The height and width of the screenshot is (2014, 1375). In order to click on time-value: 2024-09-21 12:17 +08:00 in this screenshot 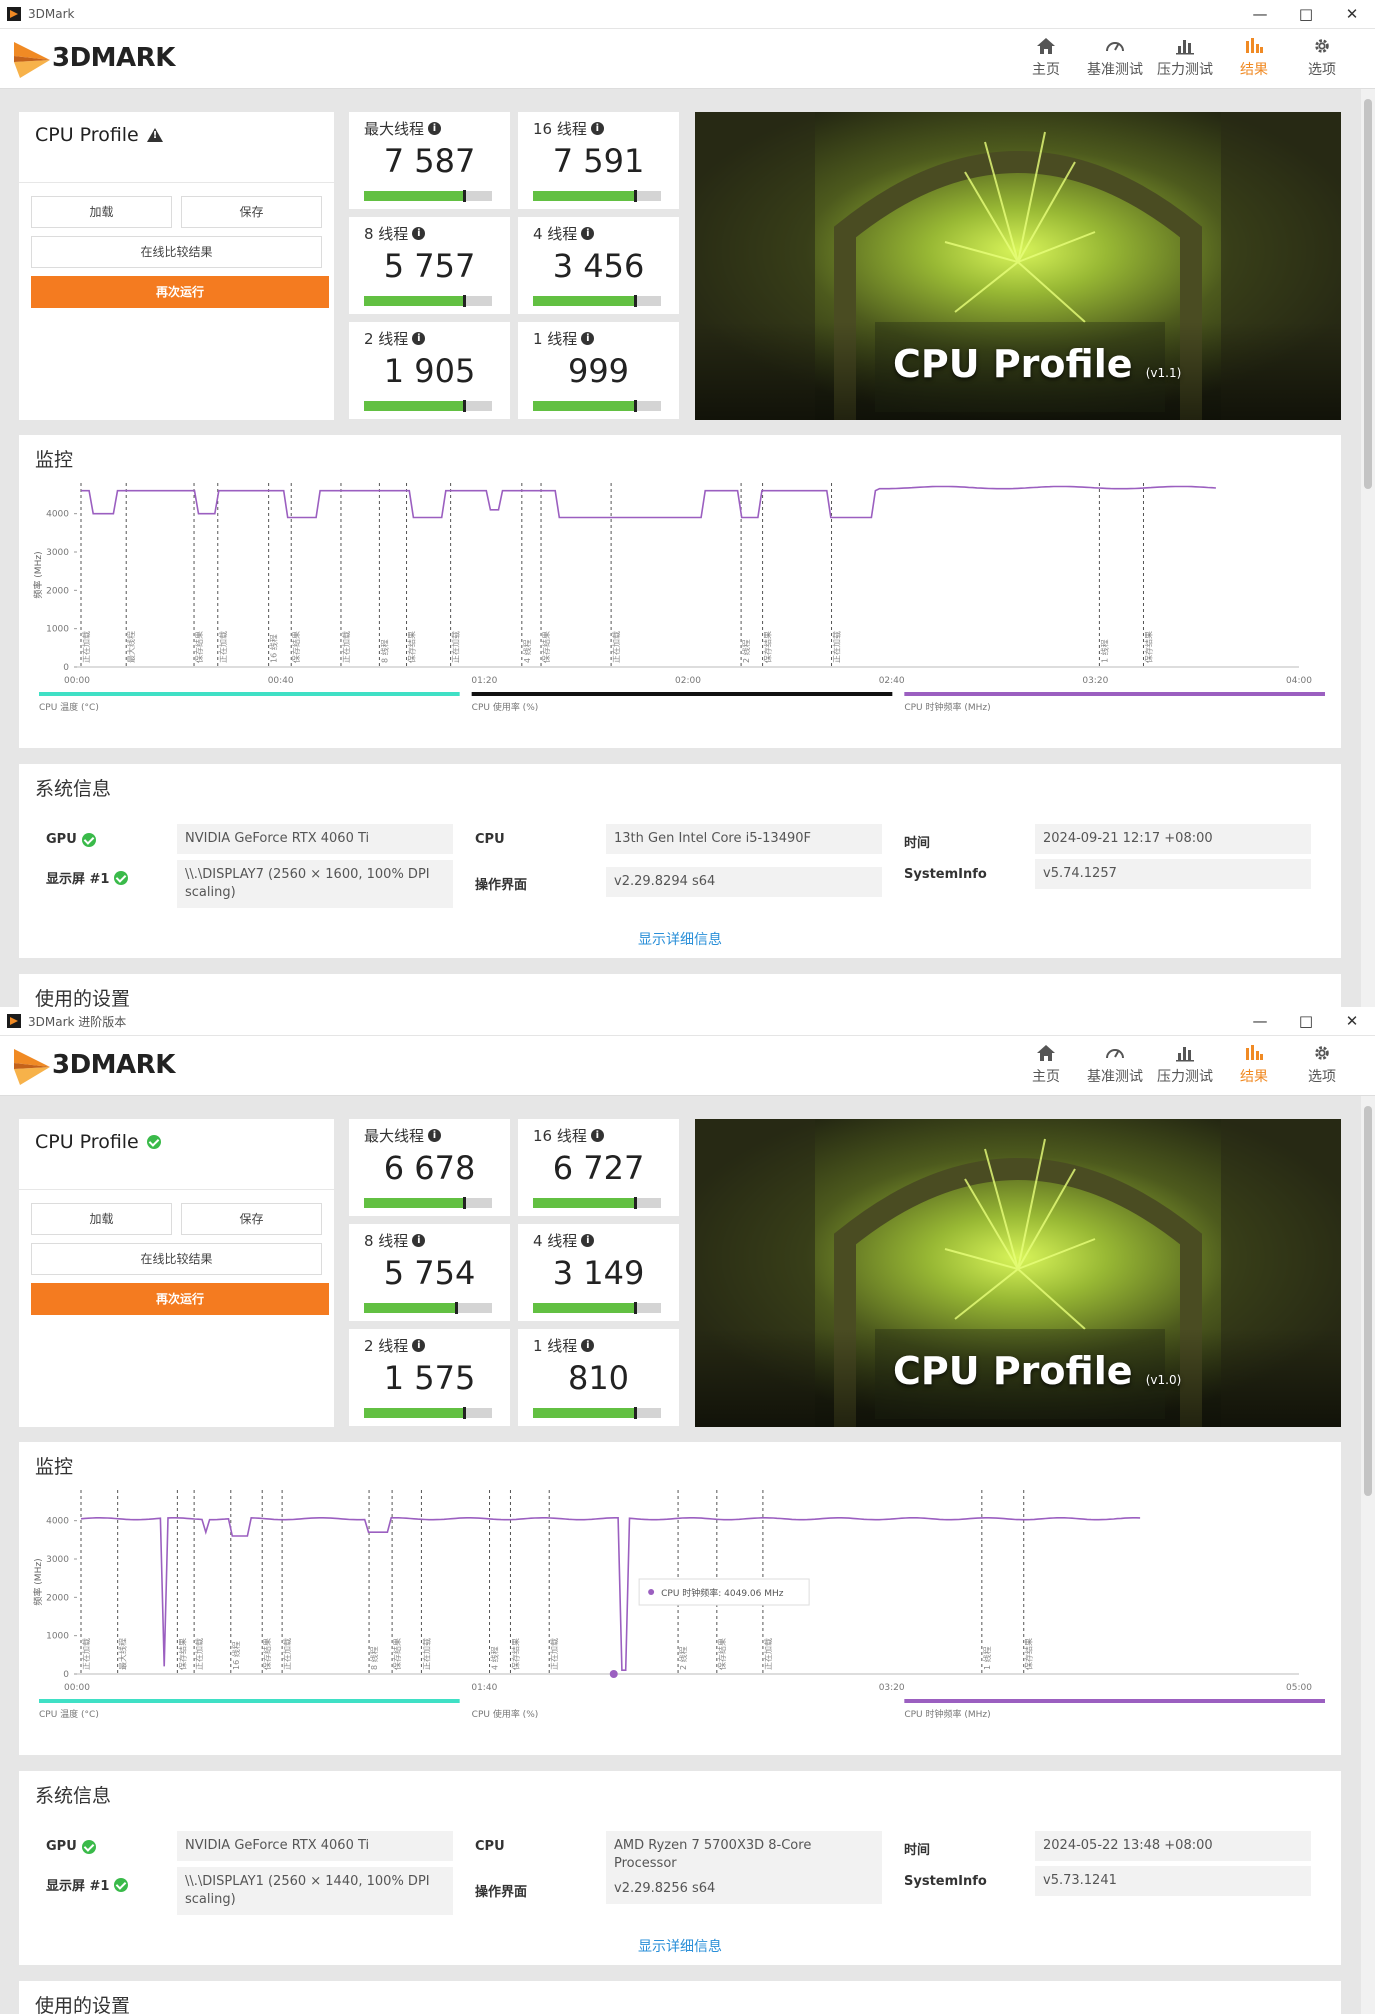, I will do `click(1173, 839)`.